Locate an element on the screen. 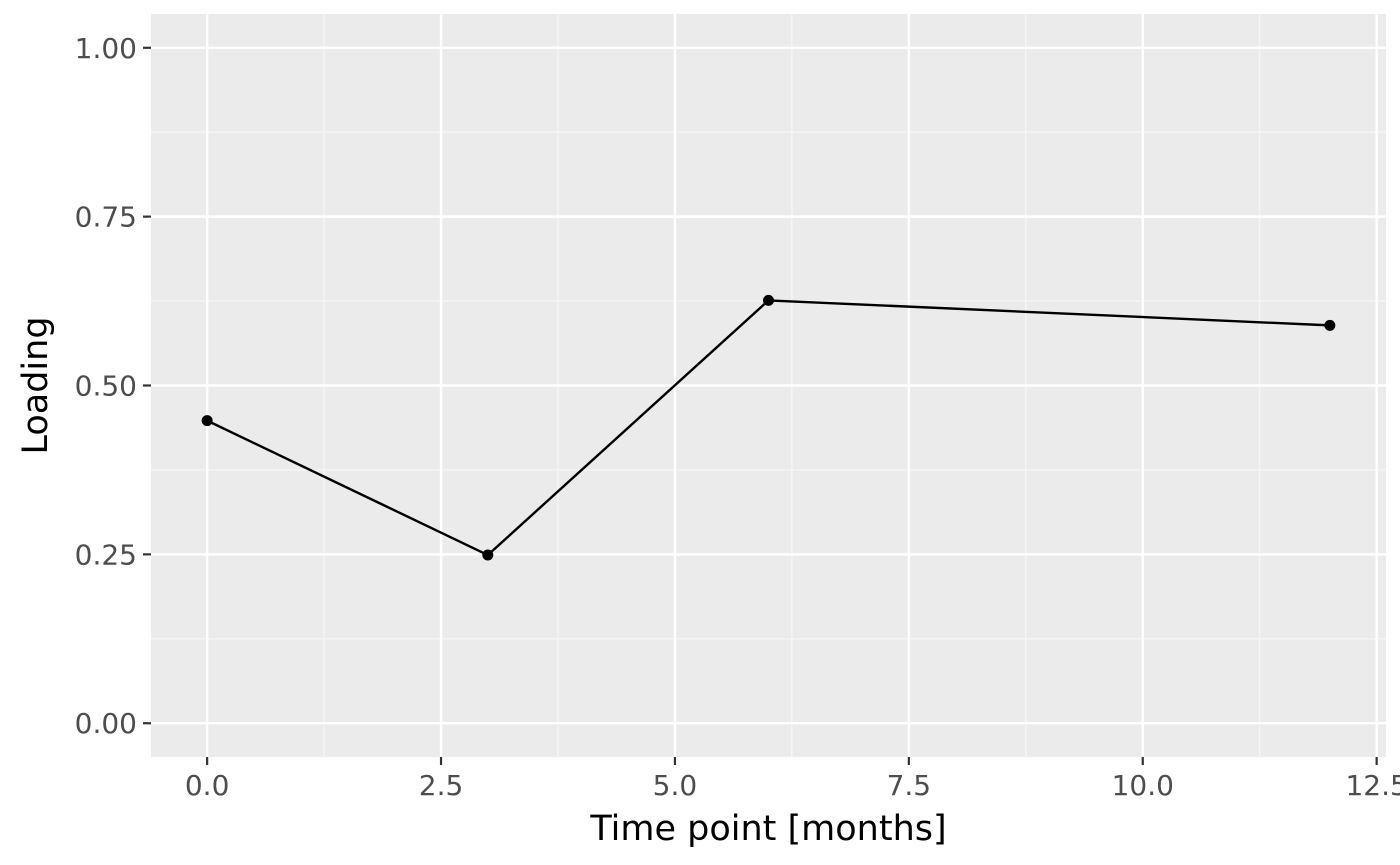  y-tick-label: 0.75 is located at coordinates (106, 217).